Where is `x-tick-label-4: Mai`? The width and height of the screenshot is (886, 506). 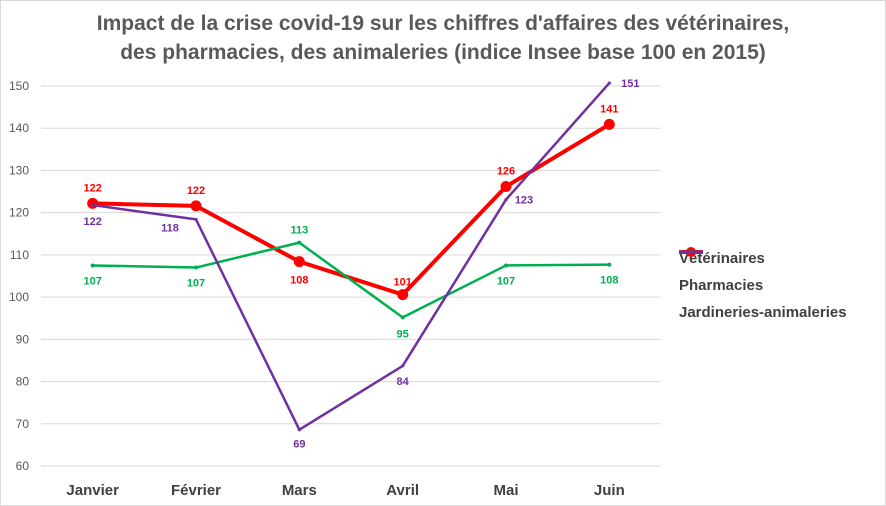
x-tick-label-4: Mai is located at coordinates (505, 490).